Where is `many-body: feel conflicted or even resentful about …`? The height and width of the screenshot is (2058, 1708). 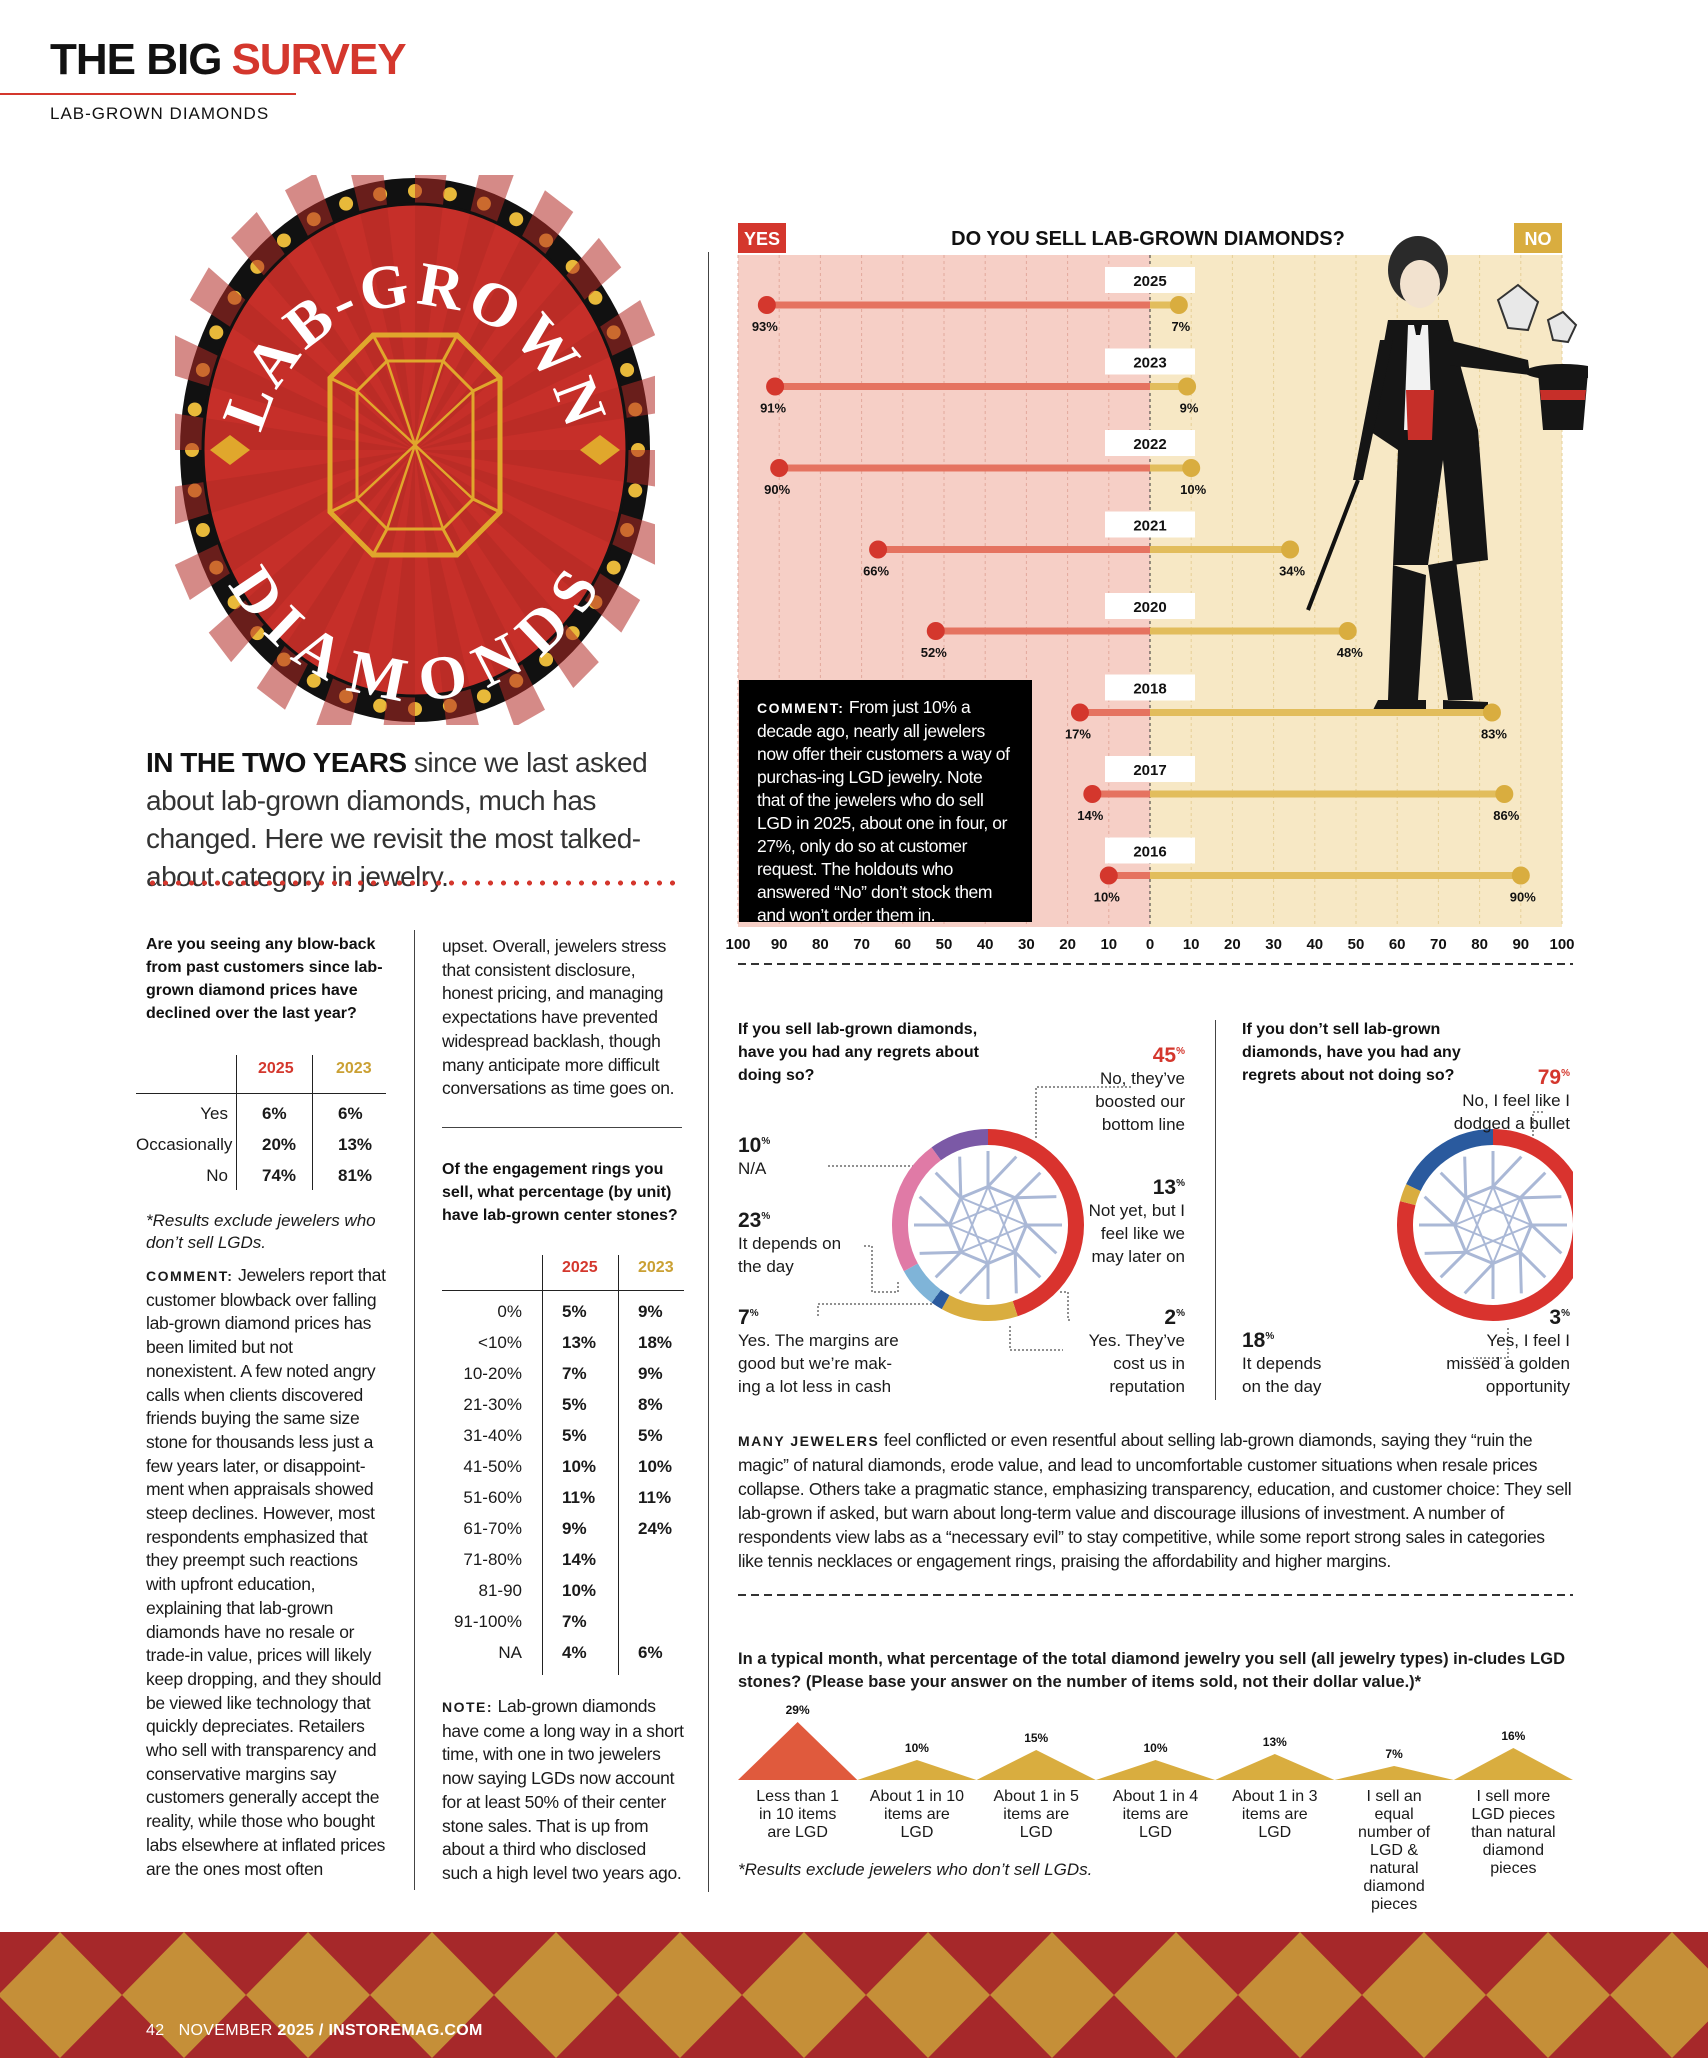 many-body: feel conflicted or even resentful about … is located at coordinates (1155, 1500).